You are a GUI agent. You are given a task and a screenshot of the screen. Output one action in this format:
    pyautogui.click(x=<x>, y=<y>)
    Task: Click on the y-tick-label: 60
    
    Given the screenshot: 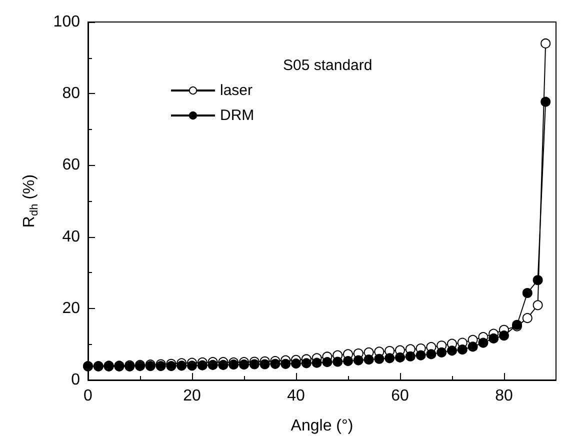 What is the action you would take?
    pyautogui.click(x=71, y=165)
    